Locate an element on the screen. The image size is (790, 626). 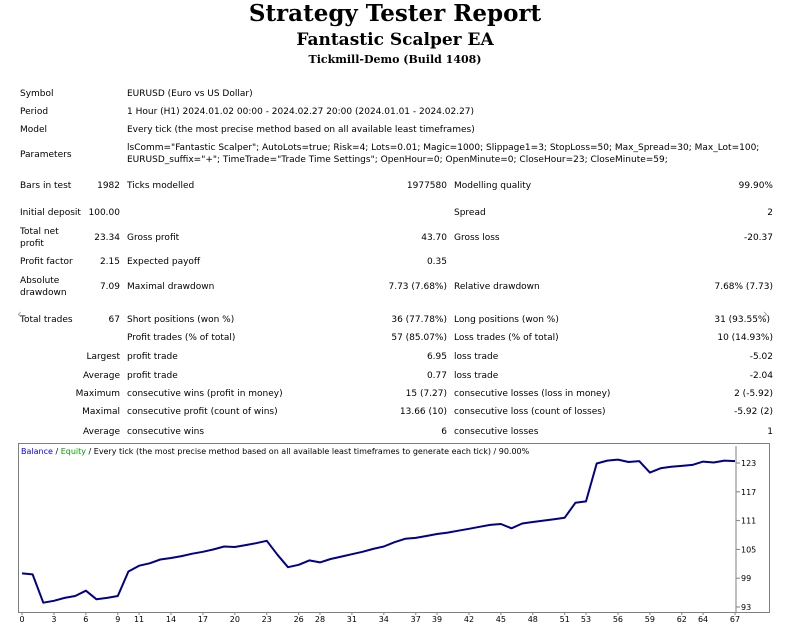
y-tick-label: 117 is located at coordinates (748, 492).